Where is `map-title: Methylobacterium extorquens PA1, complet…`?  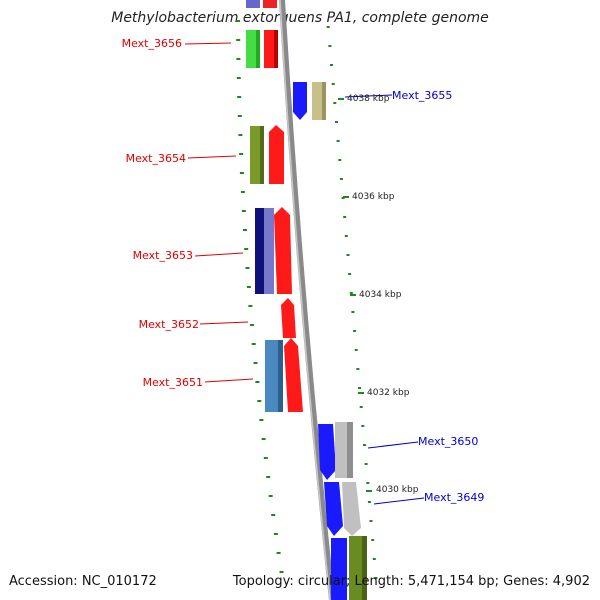 map-title: Methylobacterium extorquens PA1, complet… is located at coordinates (300, 18).